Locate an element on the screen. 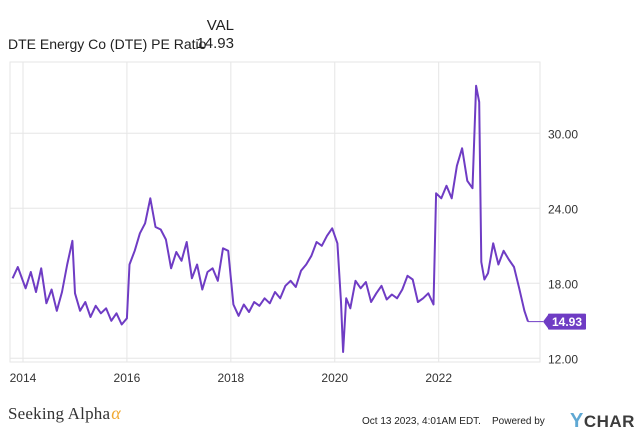 This screenshot has width=635, height=435. ycharts-logo: YCHARTS is located at coordinates (602, 421).